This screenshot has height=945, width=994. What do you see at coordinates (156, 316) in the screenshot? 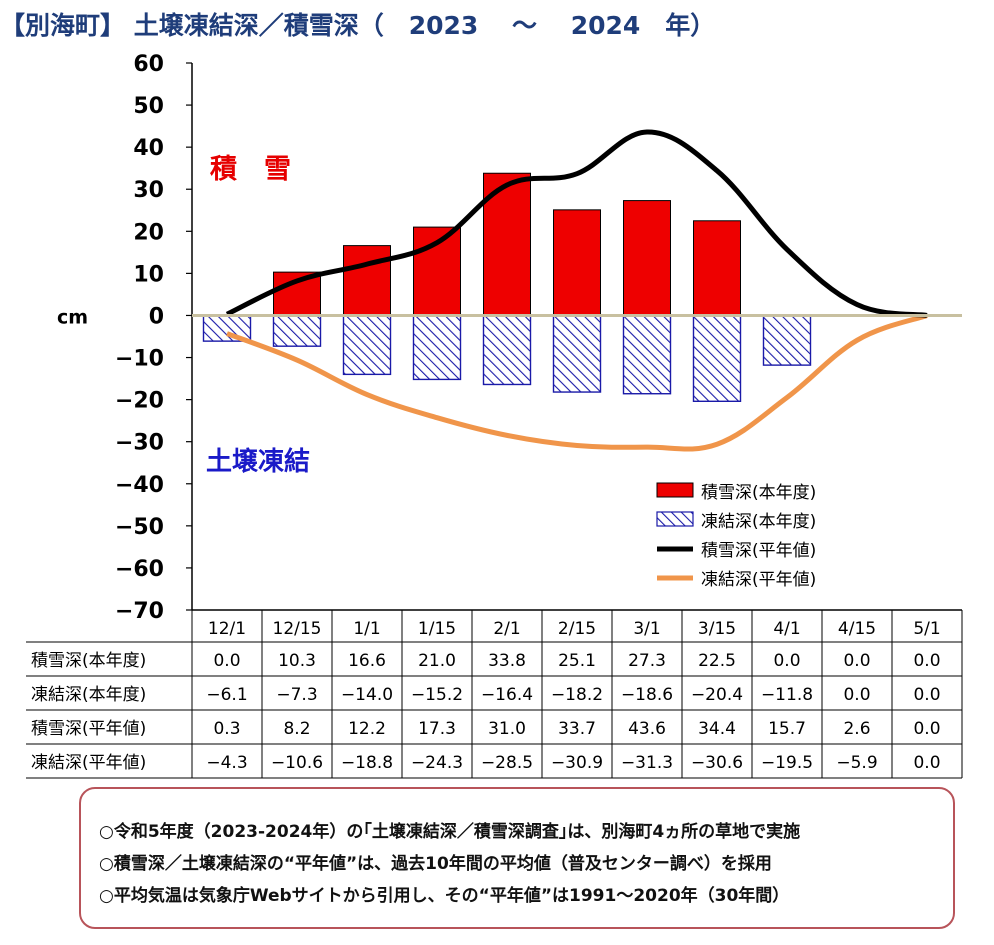
I see `y-tick-label: 0` at bounding box center [156, 316].